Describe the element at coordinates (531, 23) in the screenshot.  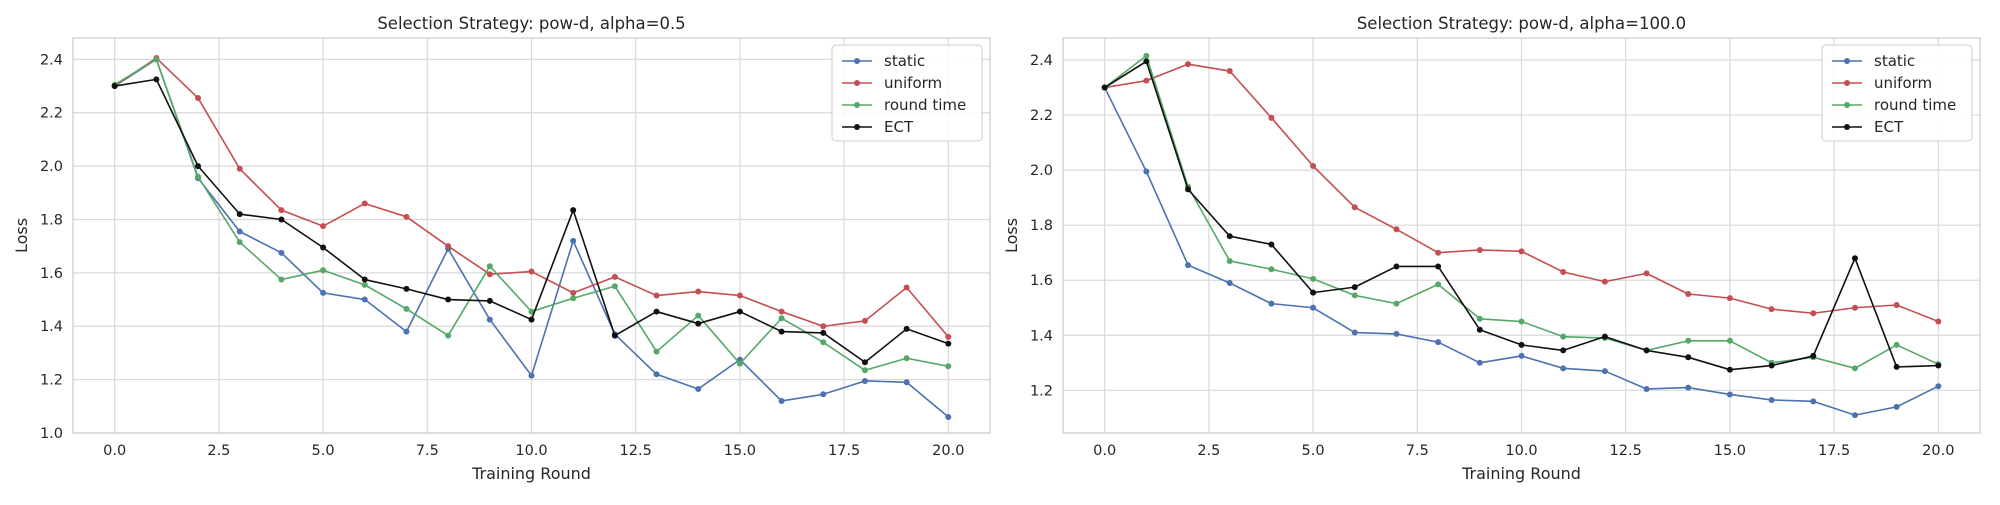
I see `chart-title: Selection Strategy: pow-d, alpha=0.5` at that location.